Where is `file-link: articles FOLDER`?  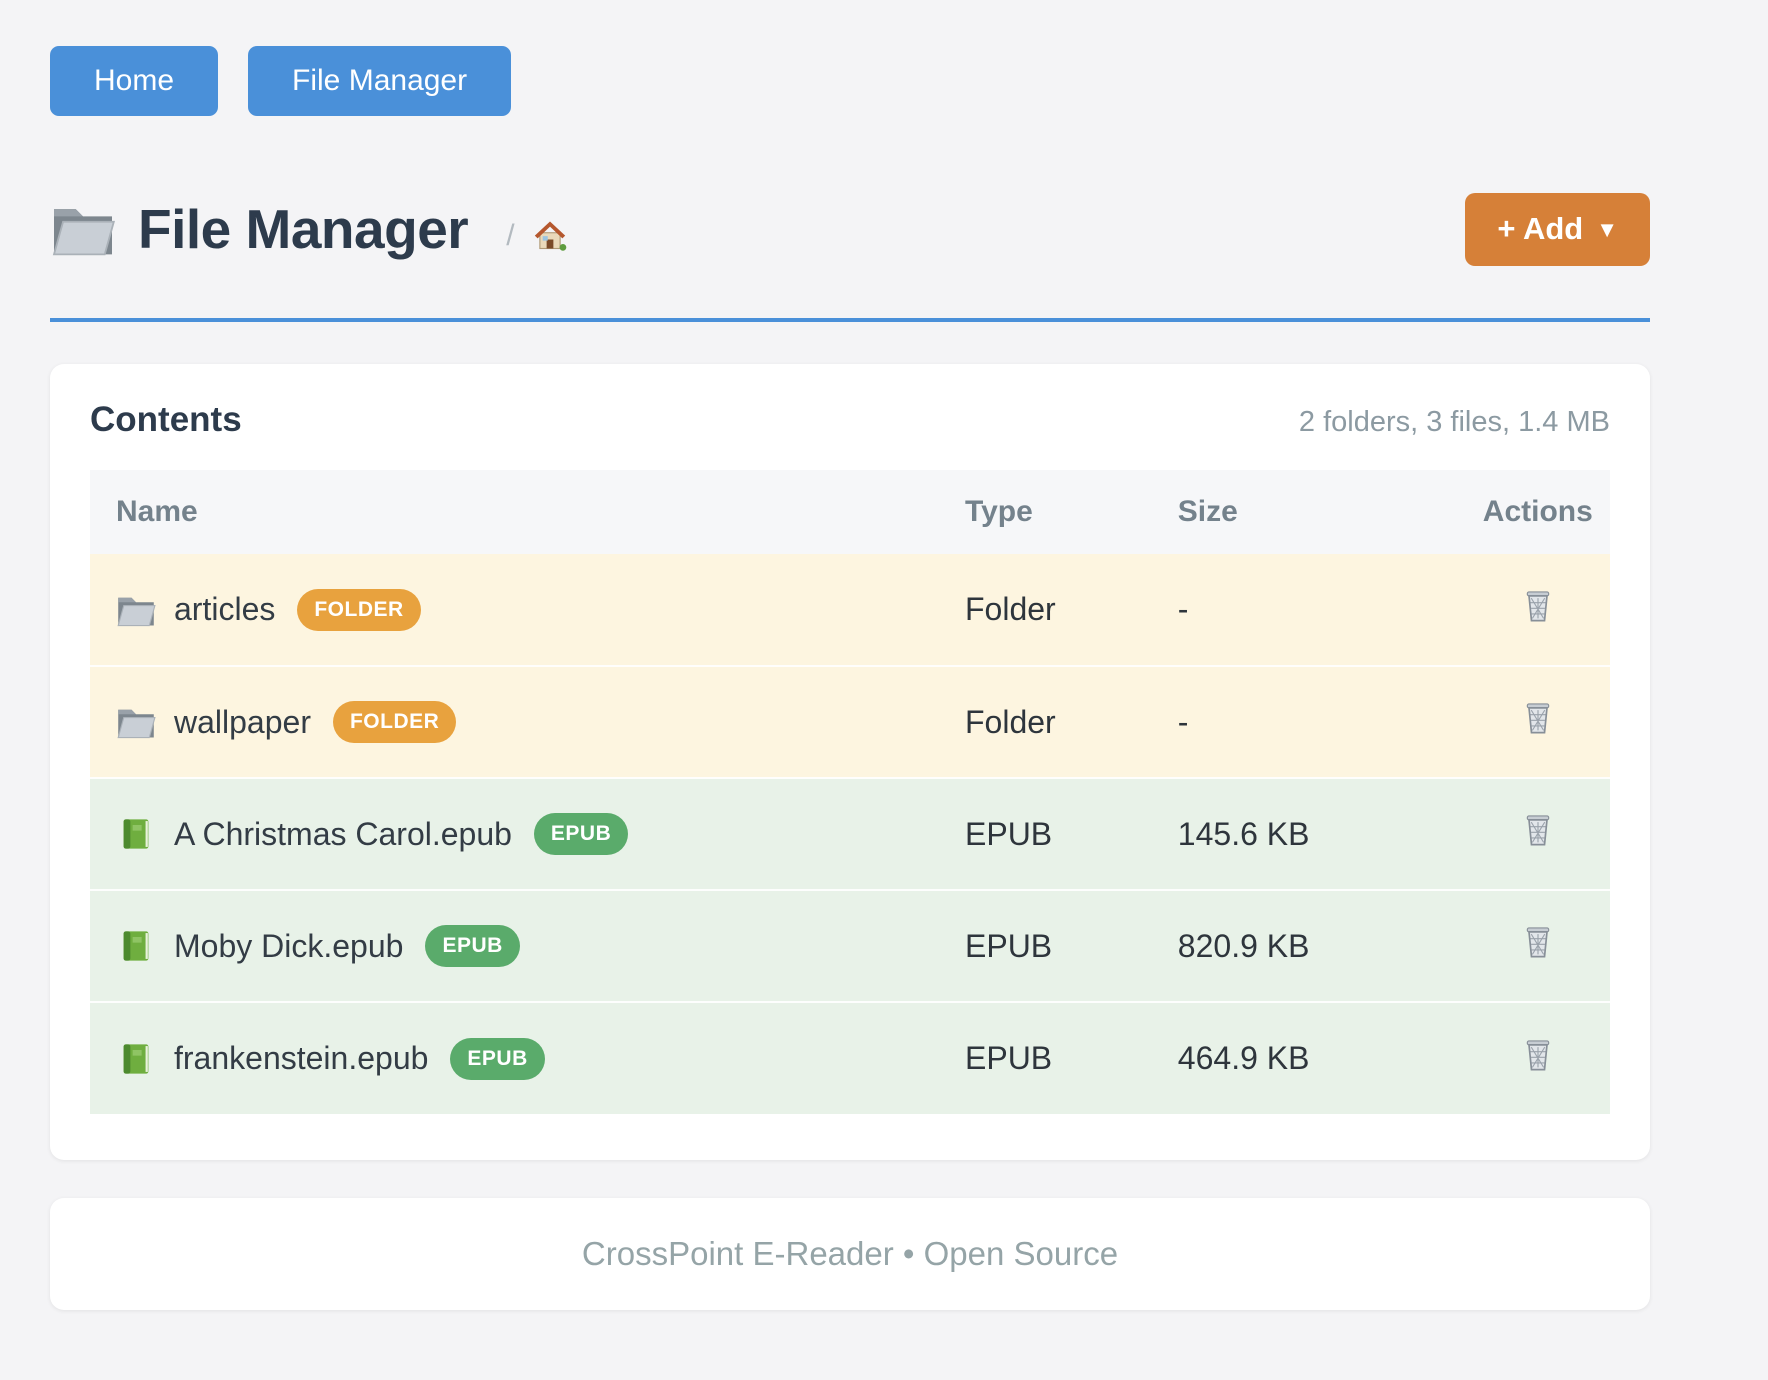
file-link: articles FOLDER is located at coordinates (539, 609).